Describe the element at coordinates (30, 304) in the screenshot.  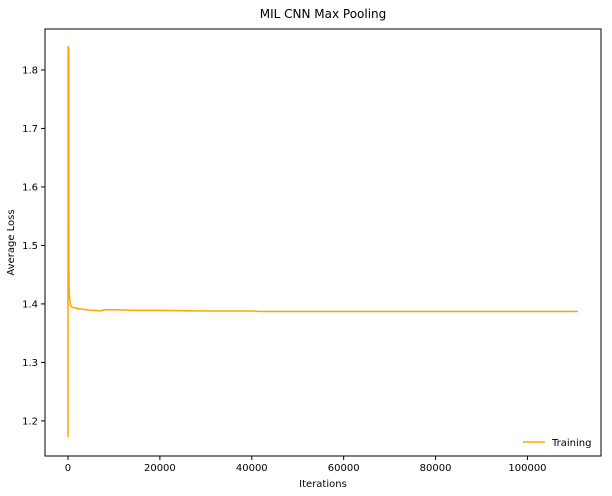
I see `y-tick-label: 1.4` at that location.